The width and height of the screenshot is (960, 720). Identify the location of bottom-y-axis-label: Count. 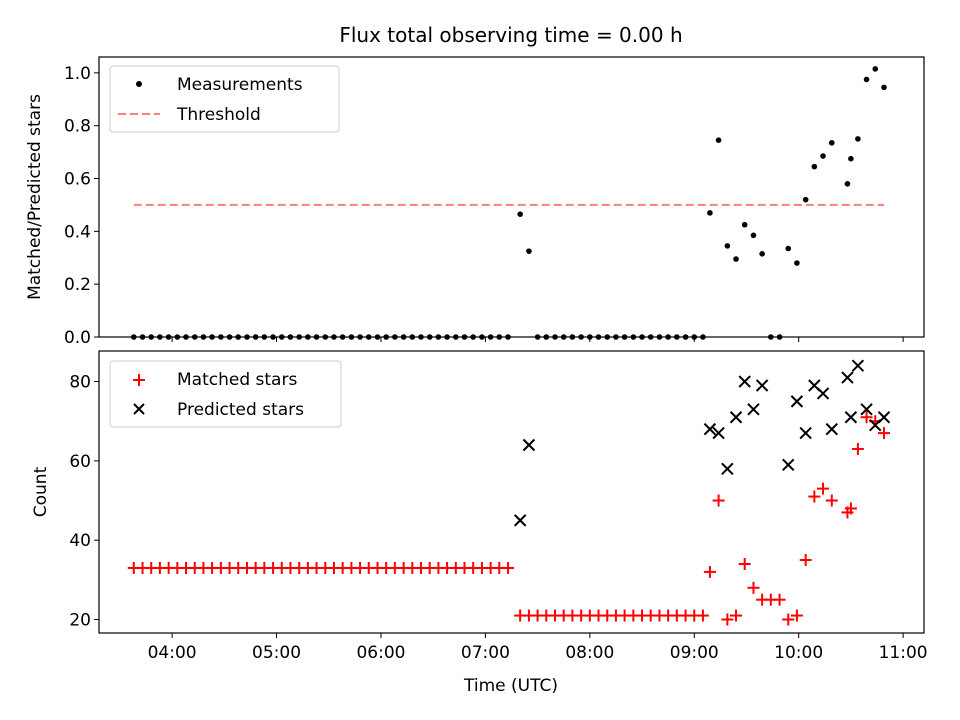
(41, 491).